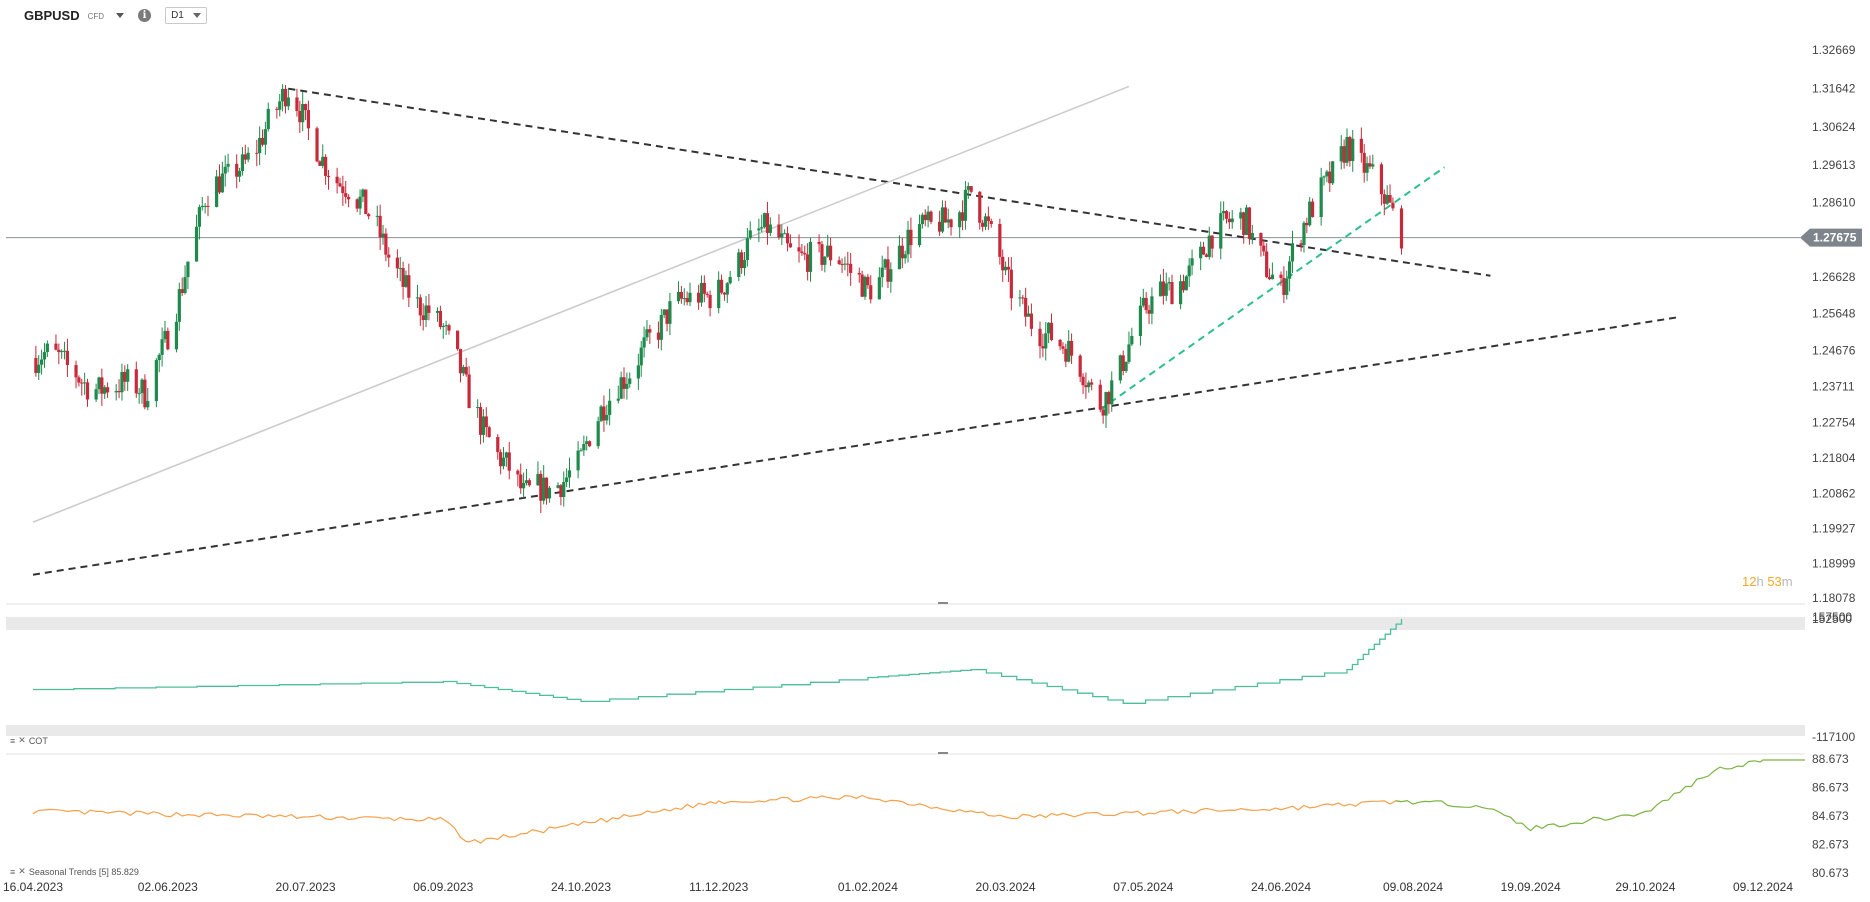  I want to click on time-axis-label: 16.04.2023, so click(33, 887).